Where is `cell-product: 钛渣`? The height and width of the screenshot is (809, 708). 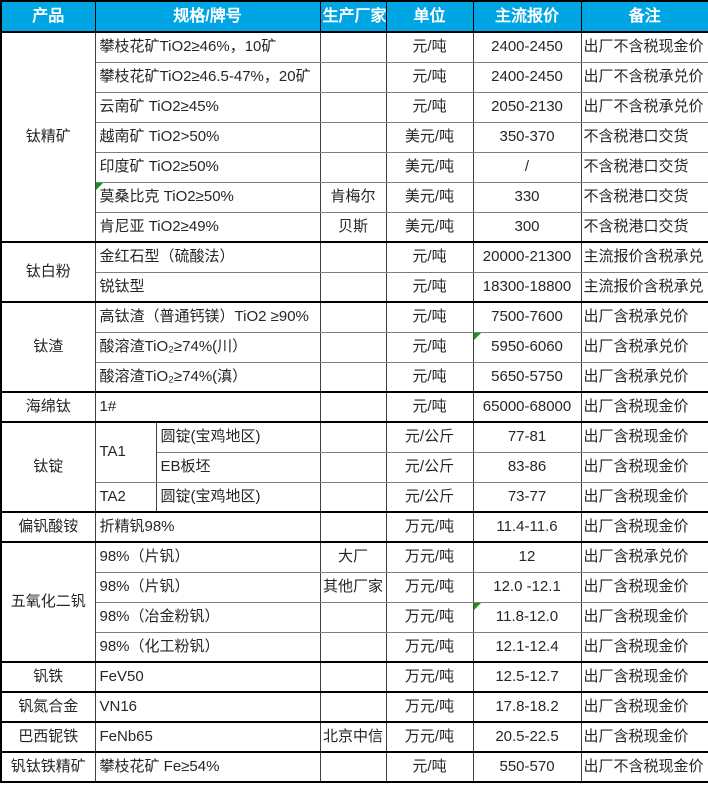
cell-product: 钛渣 is located at coordinates (48, 347).